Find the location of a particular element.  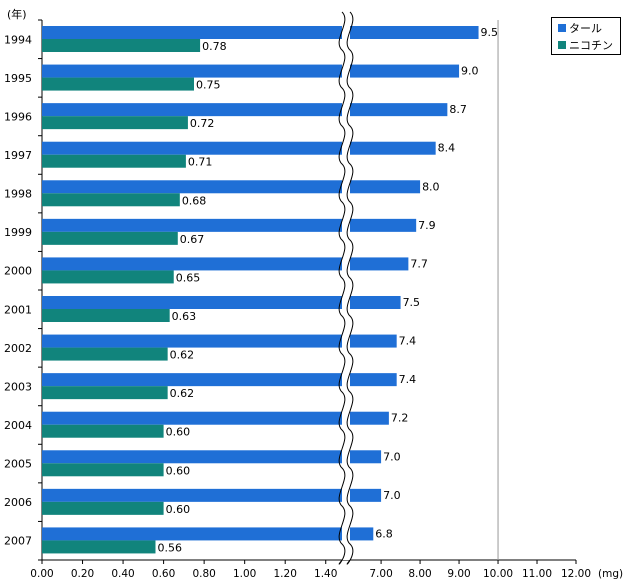

tar-value-label: 8.4 is located at coordinates (447, 148).